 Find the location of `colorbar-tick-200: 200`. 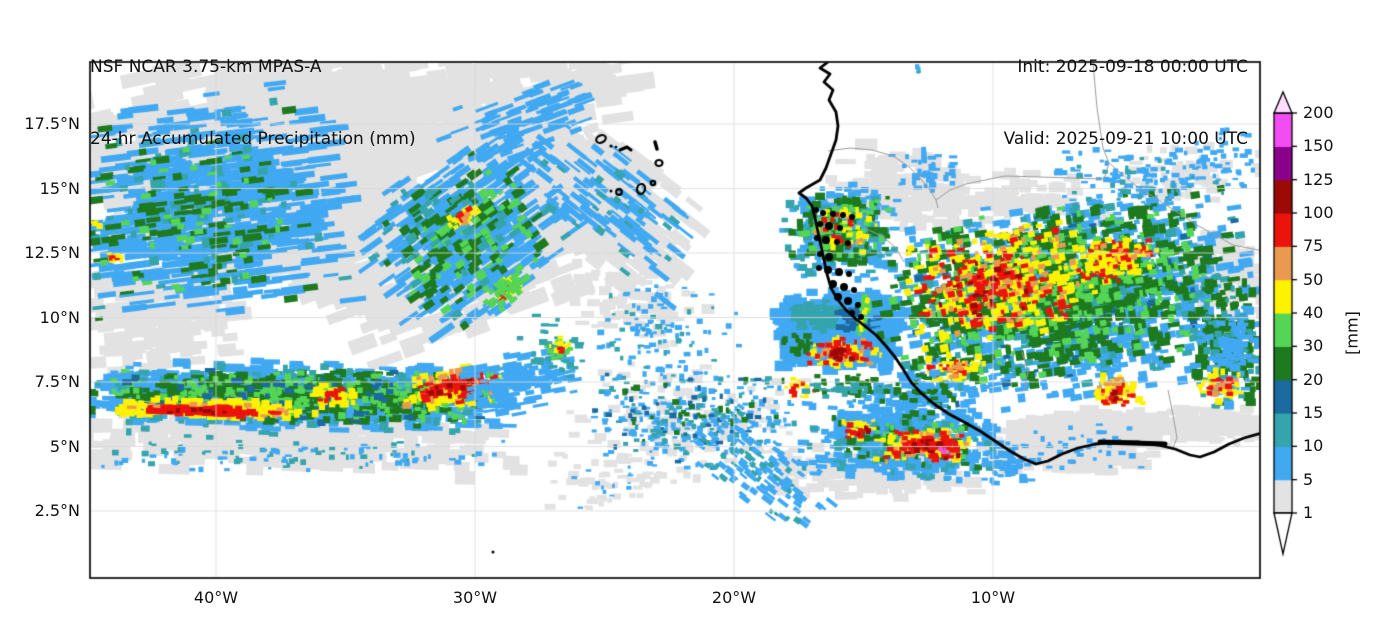

colorbar-tick-200: 200 is located at coordinates (1318, 112).